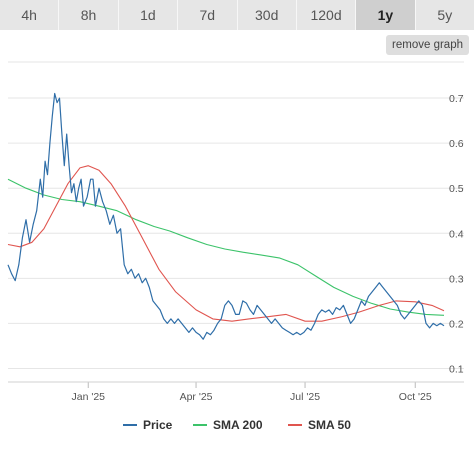 Image resolution: width=474 pixels, height=455 pixels. I want to click on legend: Price SMA 200 SMA 50, so click(237, 425).